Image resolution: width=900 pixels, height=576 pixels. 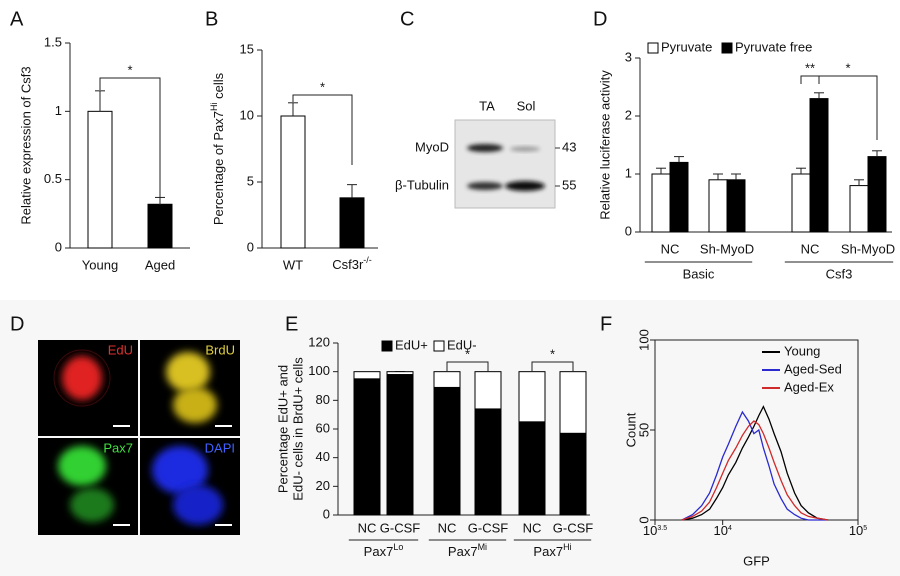 What do you see at coordinates (810, 67) in the screenshot?
I see `significance-label: **` at bounding box center [810, 67].